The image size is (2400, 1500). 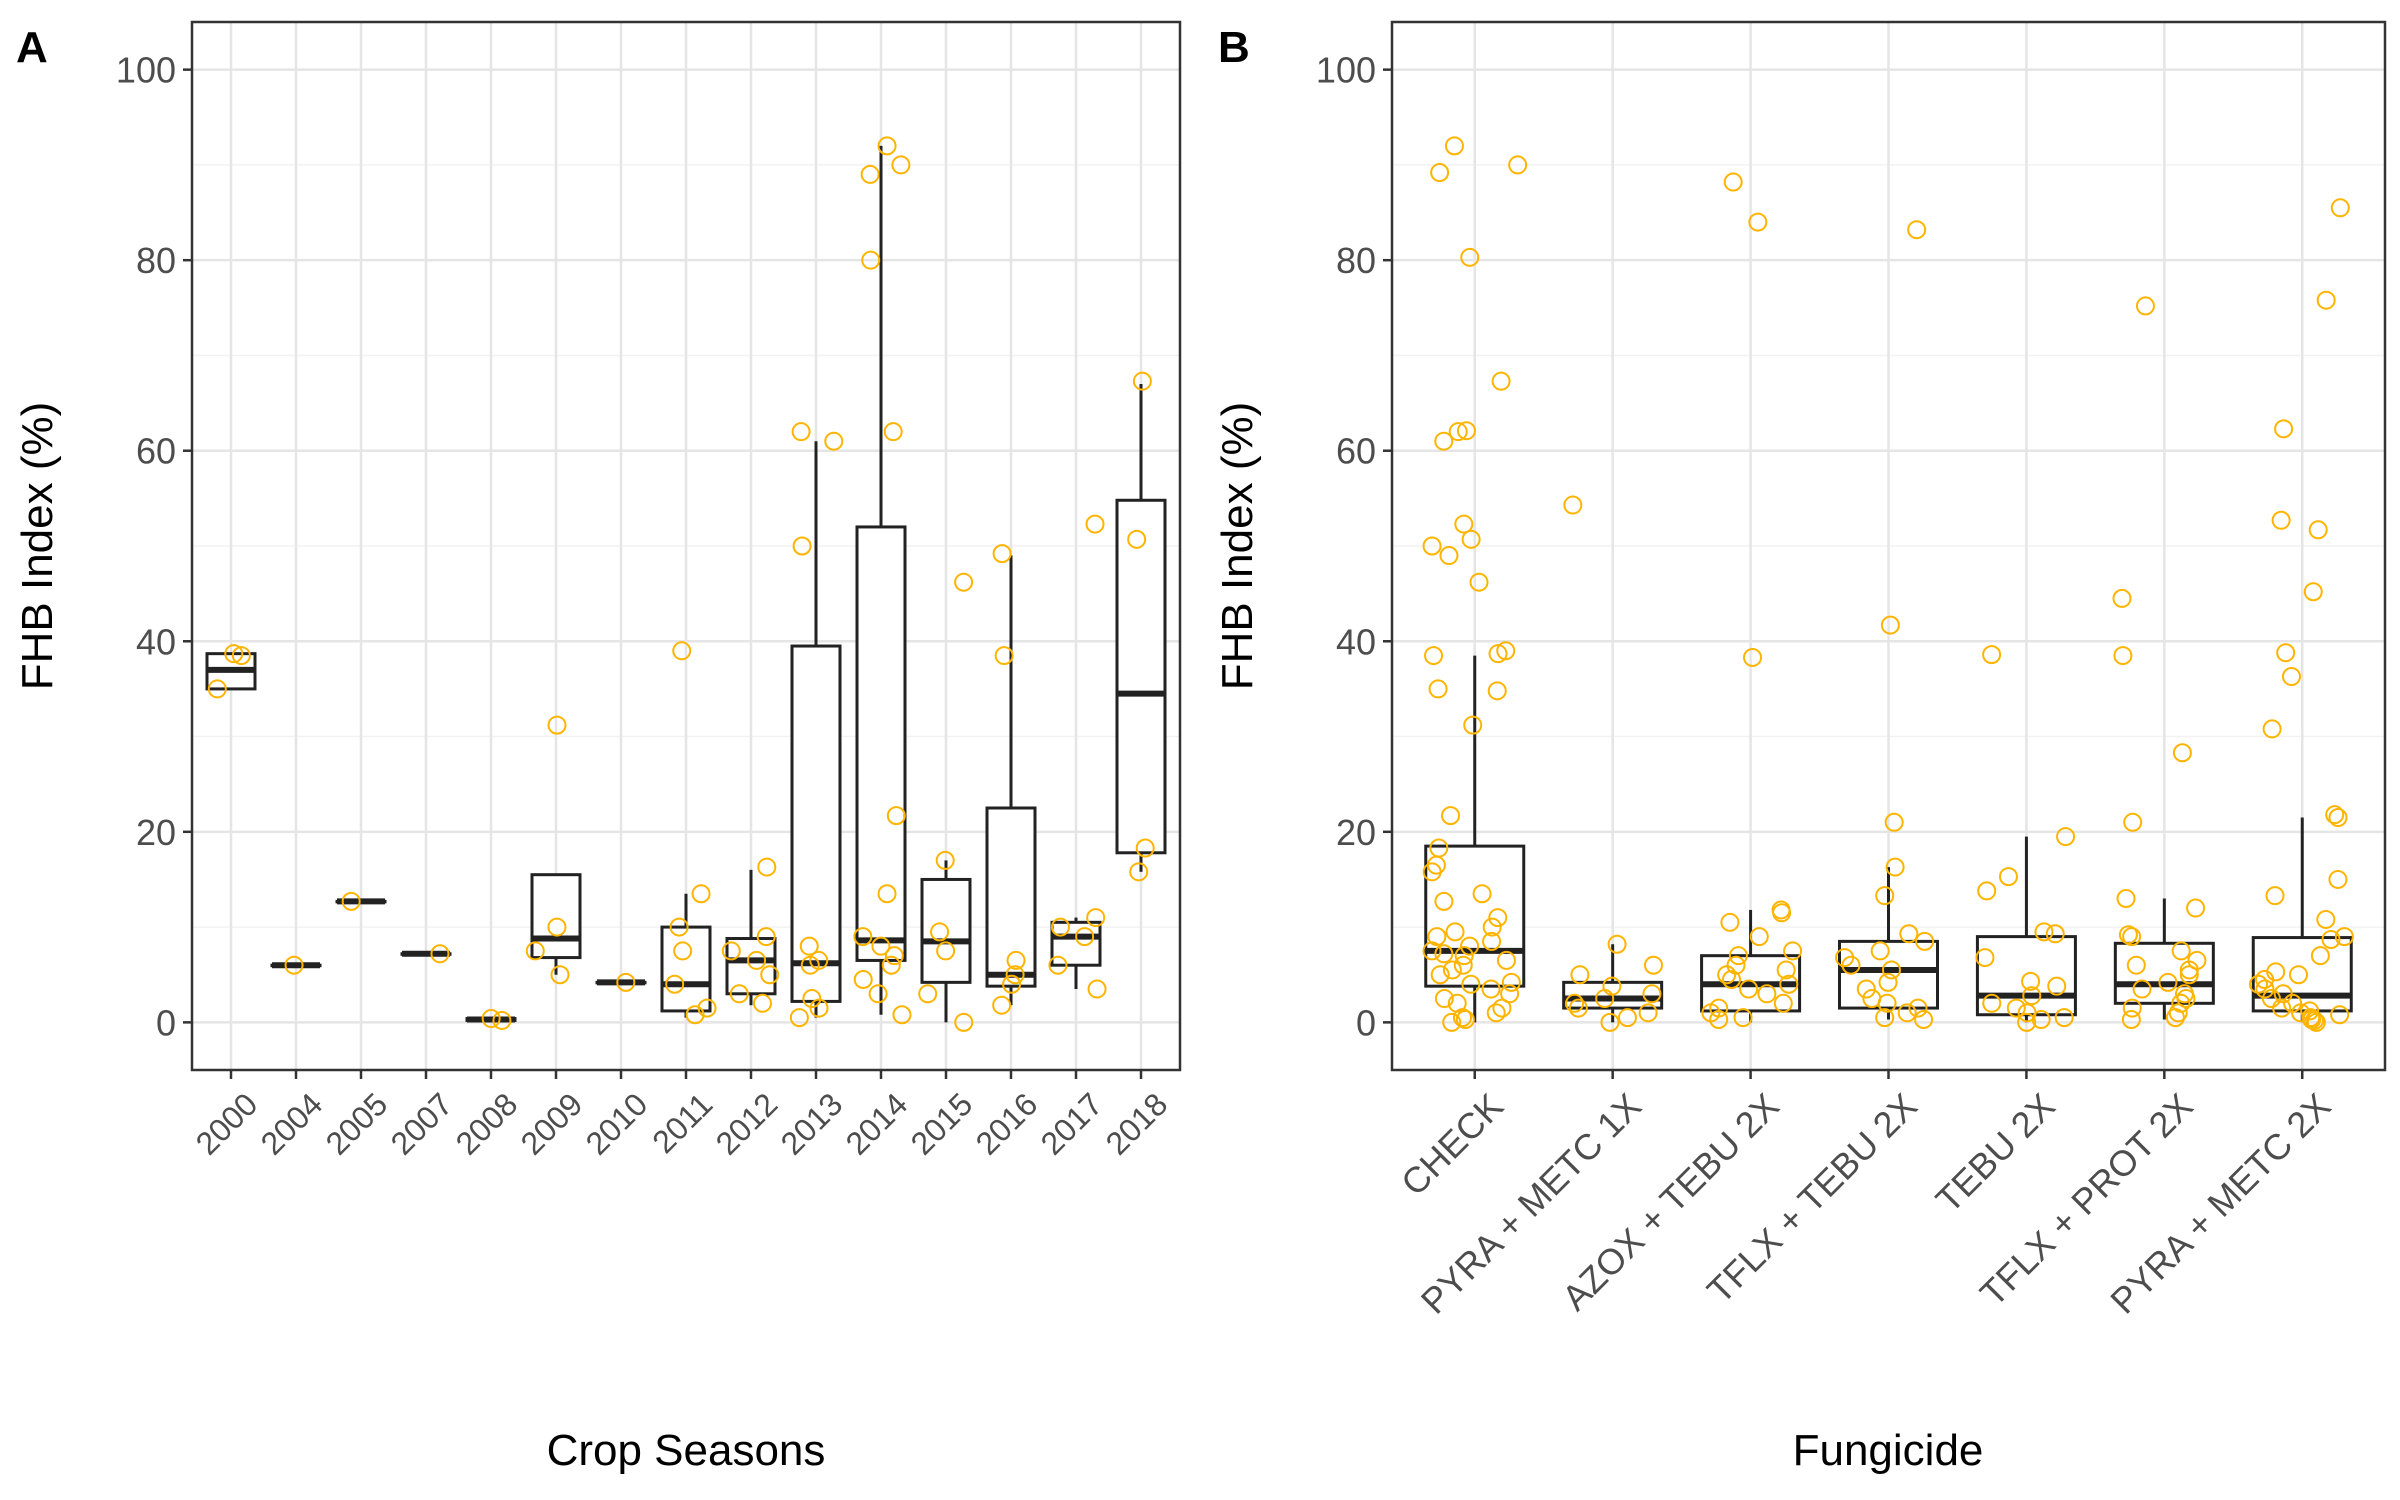 What do you see at coordinates (1475, 916) in the screenshot?
I see `box-check` at bounding box center [1475, 916].